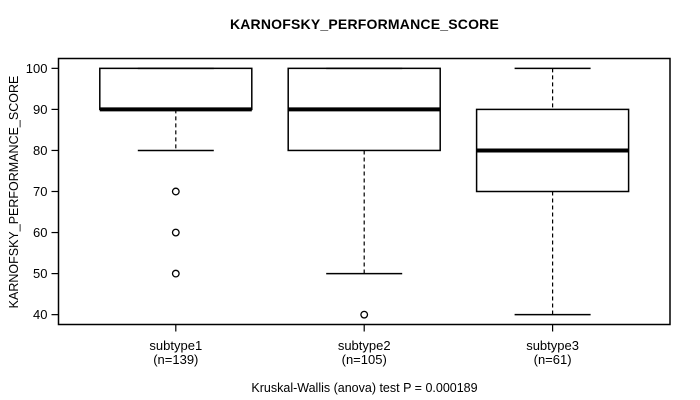  Describe the element at coordinates (364, 345) in the screenshot. I see `x-tick-label: subtype2` at that location.